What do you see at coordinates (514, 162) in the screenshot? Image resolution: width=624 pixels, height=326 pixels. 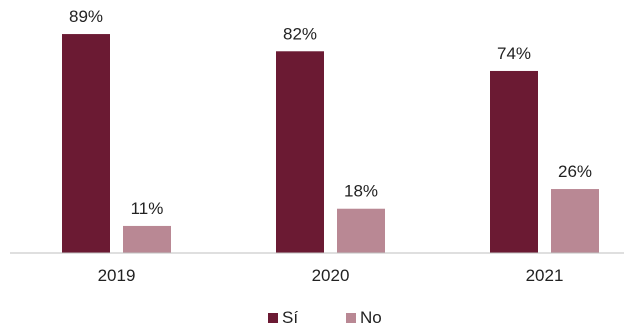 I see `bar-s-2021` at bounding box center [514, 162].